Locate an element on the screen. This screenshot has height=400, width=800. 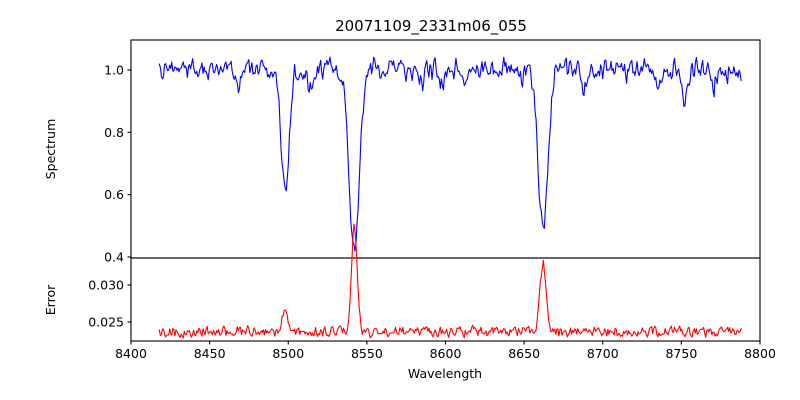
spectrum-y-tick-label: 1.0 is located at coordinates (114, 70).